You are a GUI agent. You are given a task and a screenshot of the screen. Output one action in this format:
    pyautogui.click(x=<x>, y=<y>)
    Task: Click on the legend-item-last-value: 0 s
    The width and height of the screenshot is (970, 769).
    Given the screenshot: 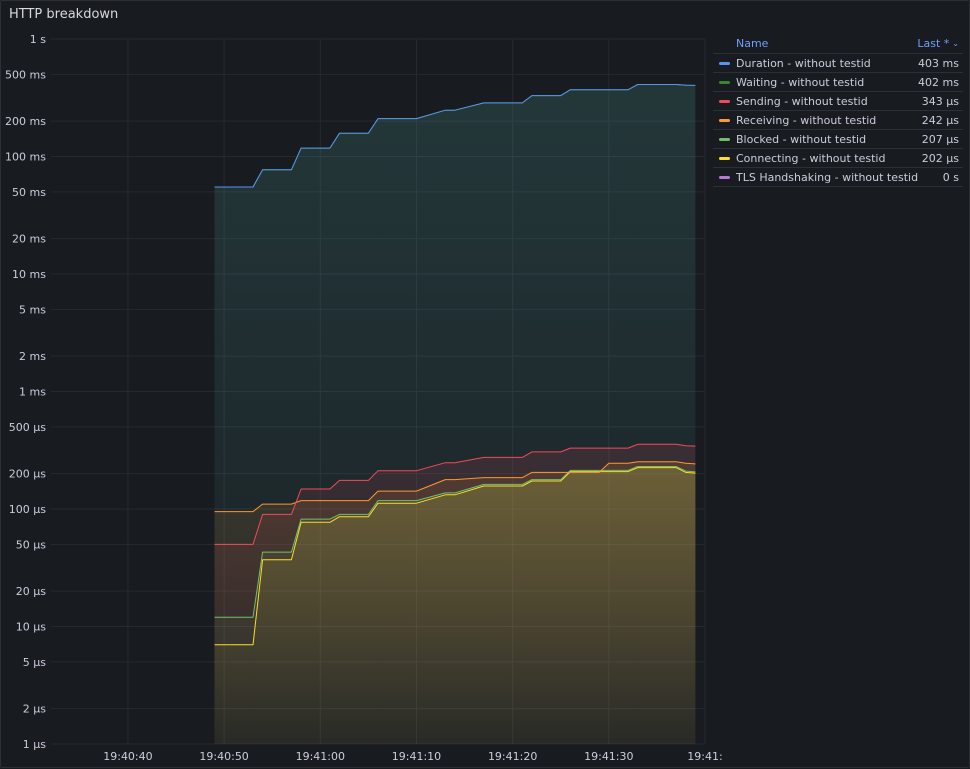 What is the action you would take?
    pyautogui.click(x=950, y=177)
    